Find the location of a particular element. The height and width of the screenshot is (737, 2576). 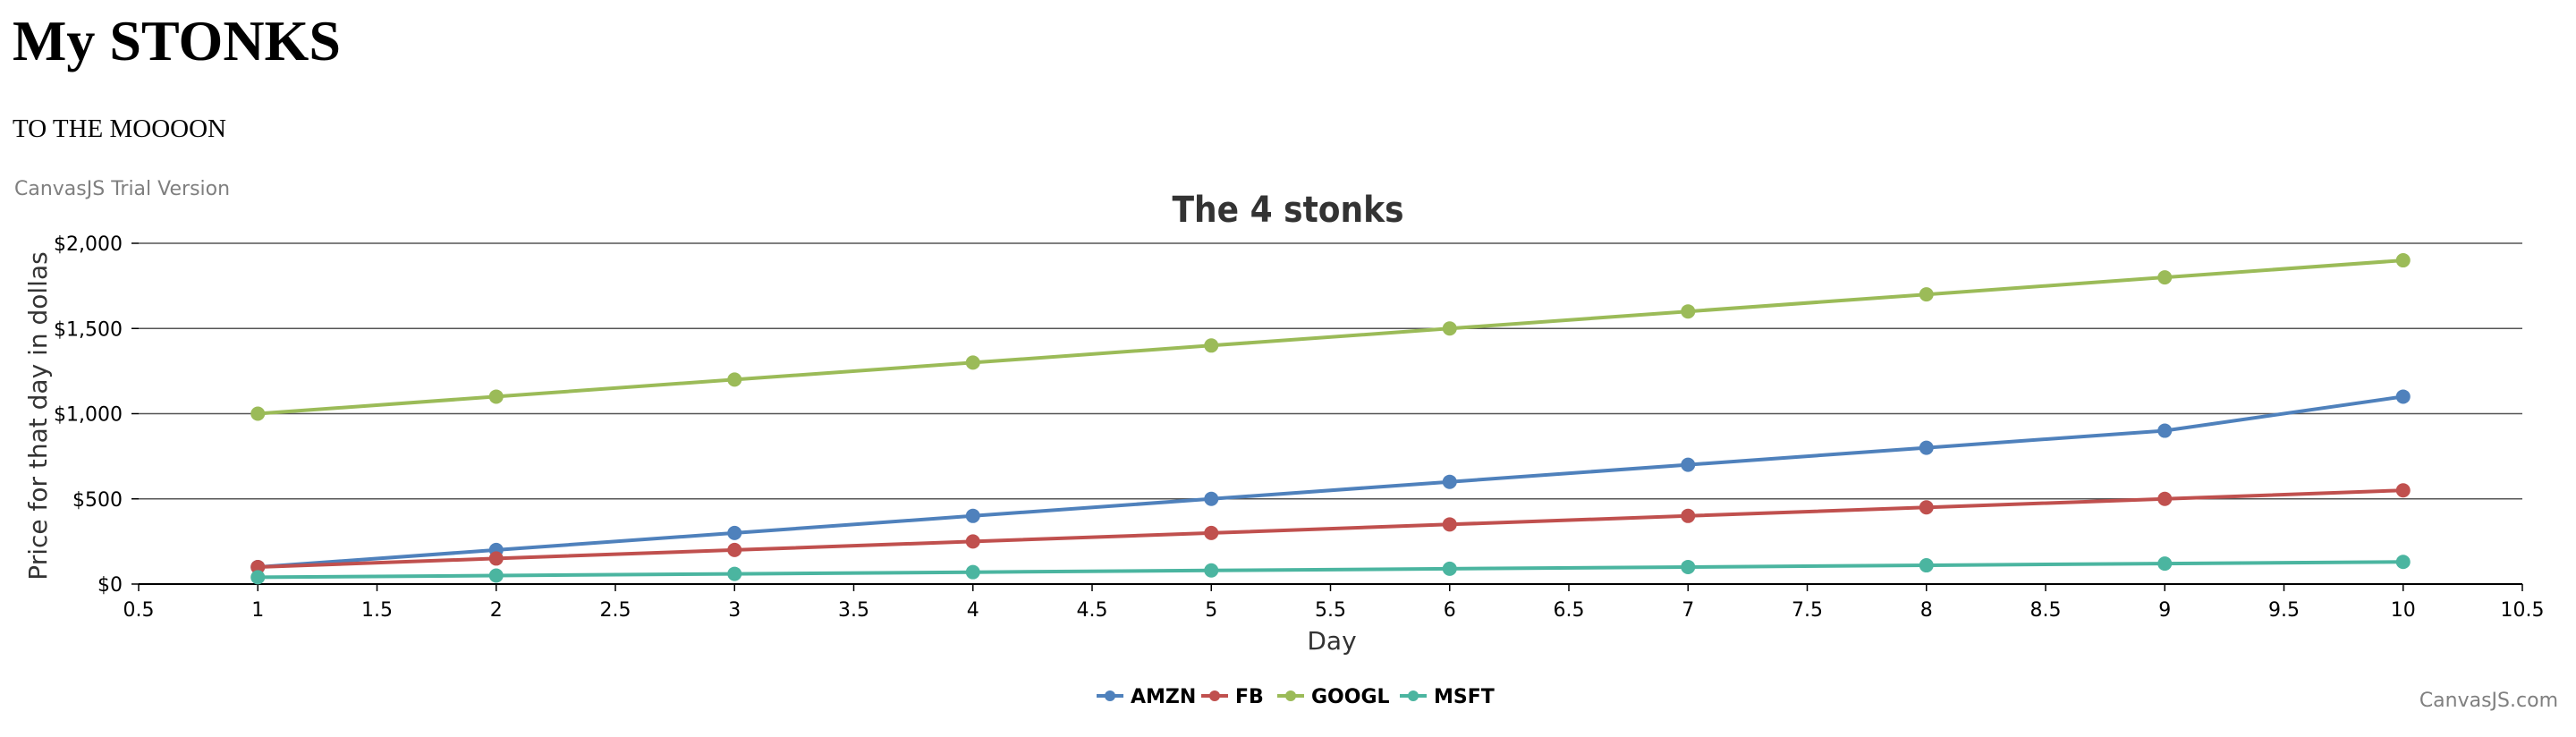

y-tick-label: $0 is located at coordinates (110, 585).